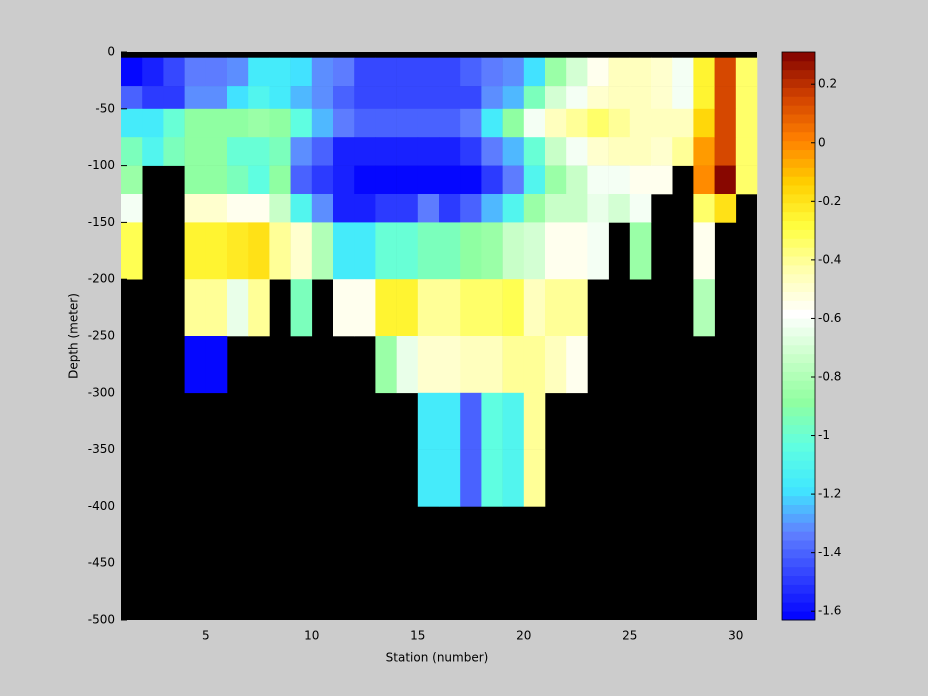 Image resolution: width=928 pixels, height=696 pixels. What do you see at coordinates (101, 506) in the screenshot?
I see `y-tick-label: -400` at bounding box center [101, 506].